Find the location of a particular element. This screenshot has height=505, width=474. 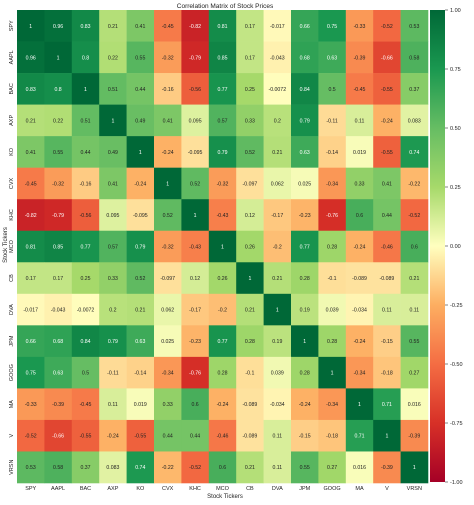

cell-value-label: 0.095 is located at coordinates (195, 121).